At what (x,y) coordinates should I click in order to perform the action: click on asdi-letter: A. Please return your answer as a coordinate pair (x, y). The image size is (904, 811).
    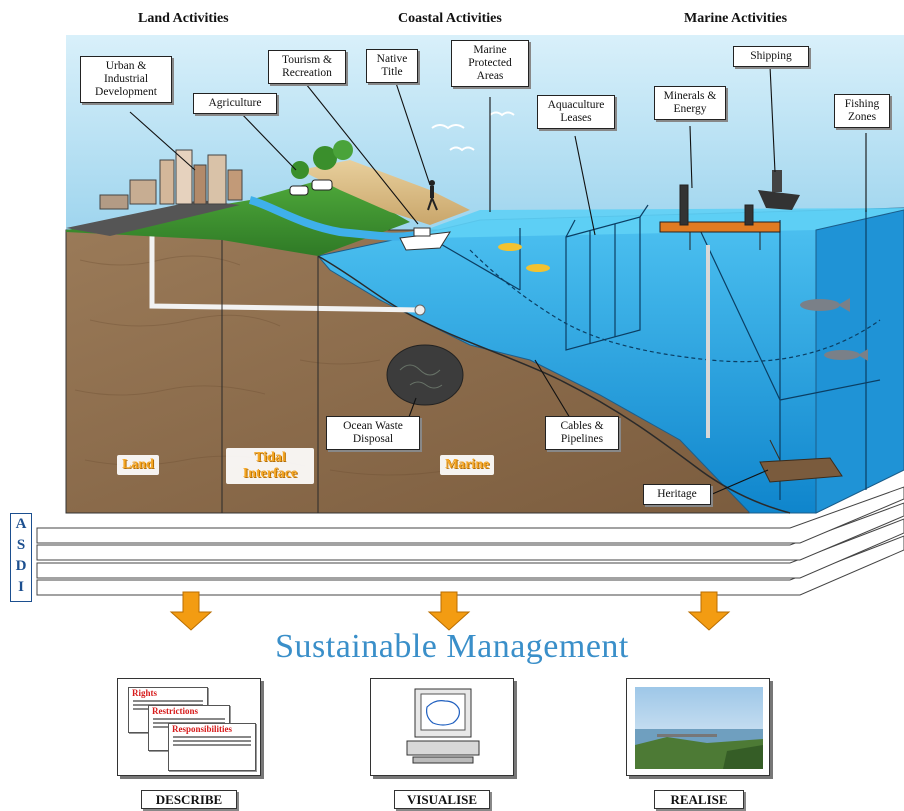
    Looking at the image, I should click on (21, 524).